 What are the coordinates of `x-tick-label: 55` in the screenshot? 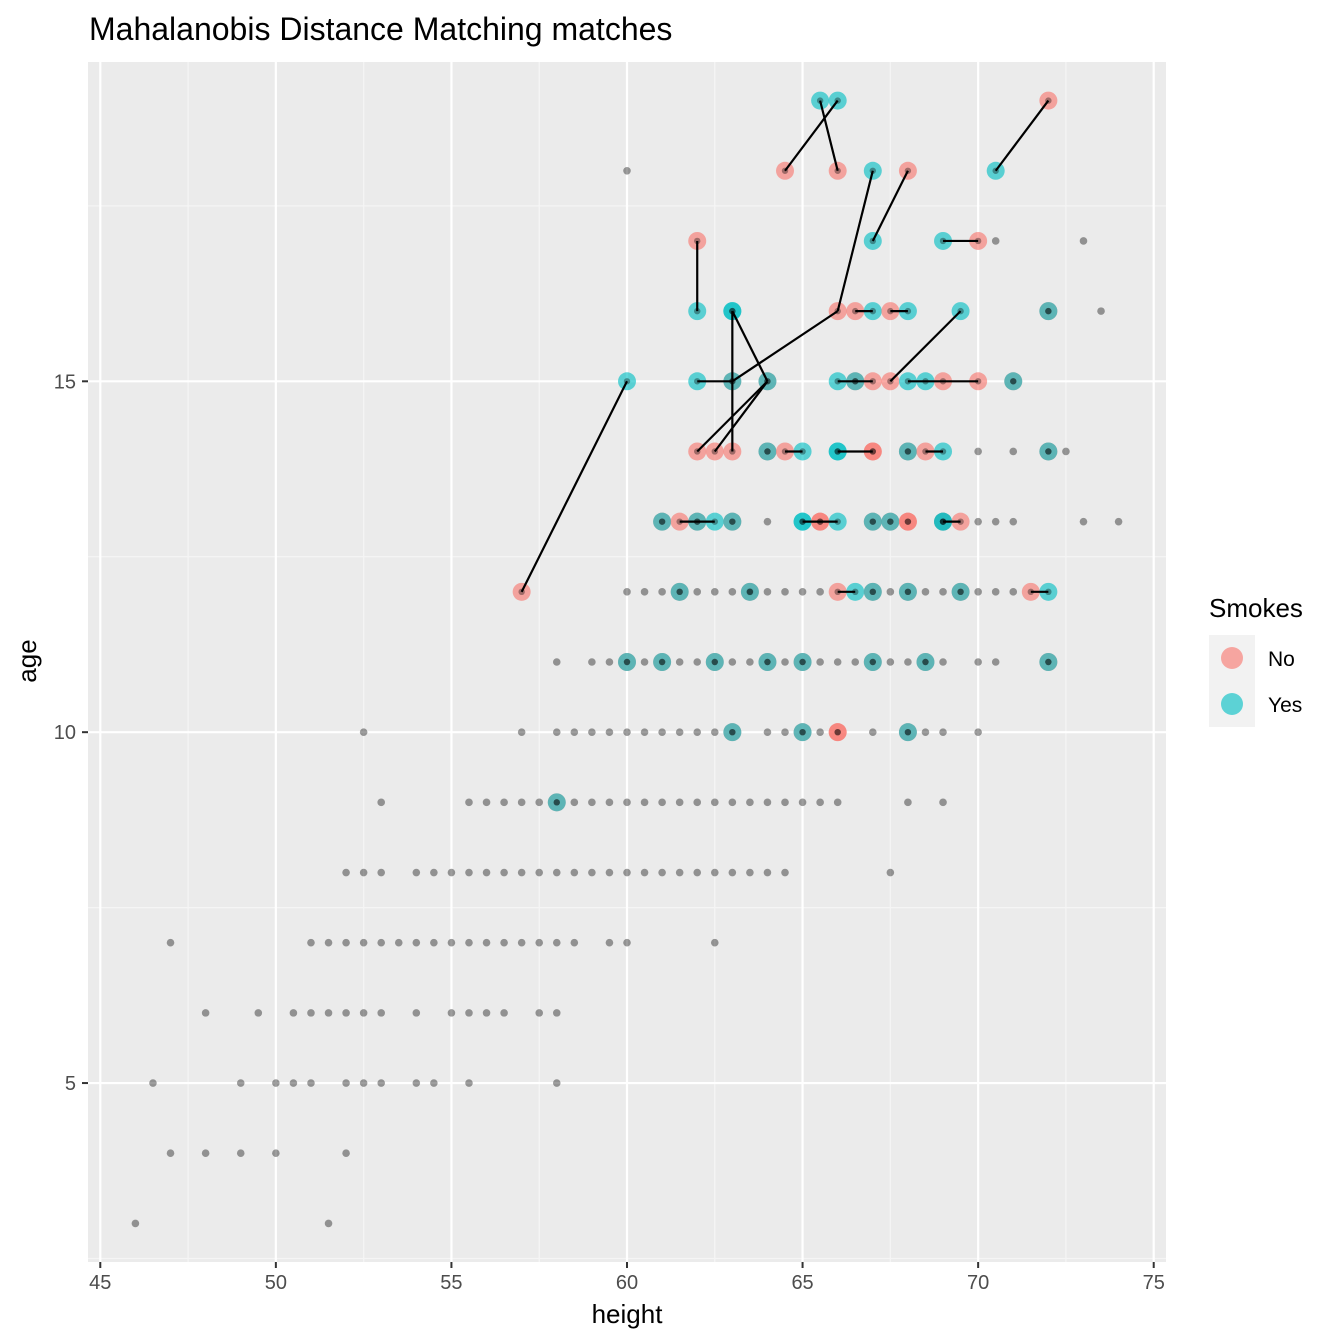 It's located at (451, 1283).